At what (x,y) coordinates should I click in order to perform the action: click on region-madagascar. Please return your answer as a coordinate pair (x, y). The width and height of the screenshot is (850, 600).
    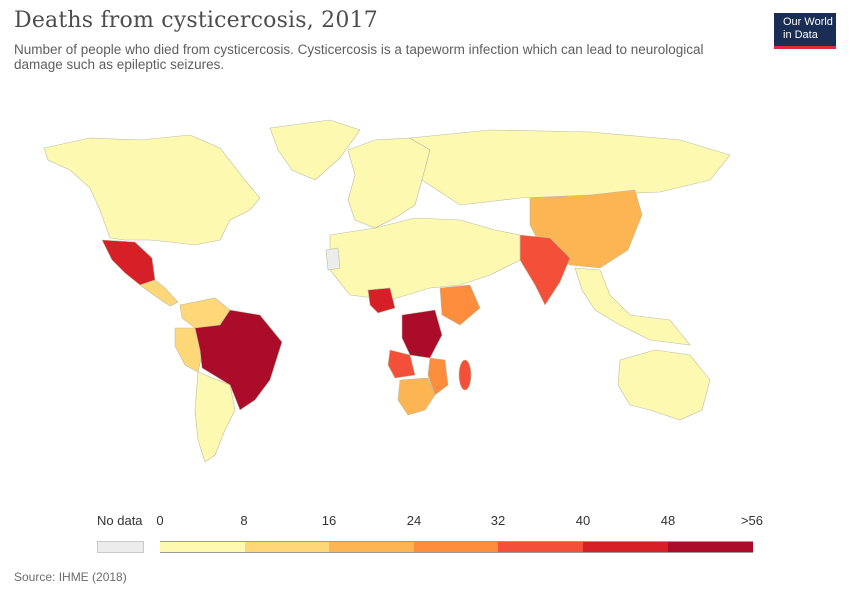
    Looking at the image, I should click on (465, 375).